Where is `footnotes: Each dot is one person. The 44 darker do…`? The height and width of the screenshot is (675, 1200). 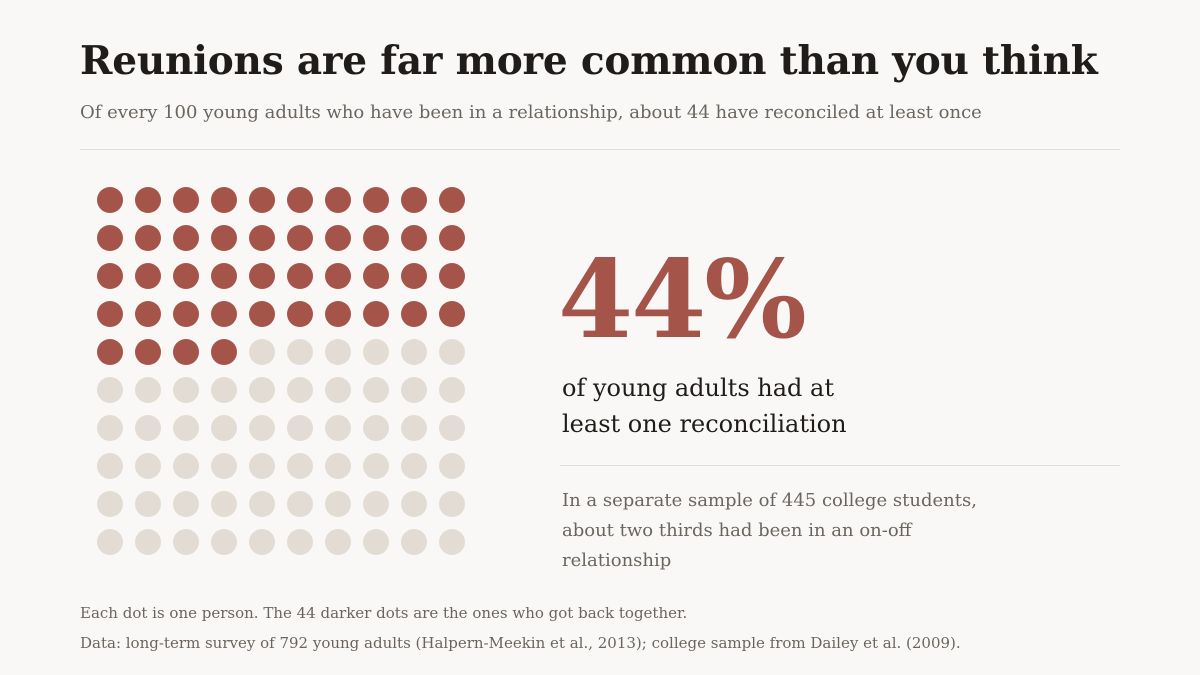 footnotes: Each dot is one person. The 44 darker do… is located at coordinates (520, 628).